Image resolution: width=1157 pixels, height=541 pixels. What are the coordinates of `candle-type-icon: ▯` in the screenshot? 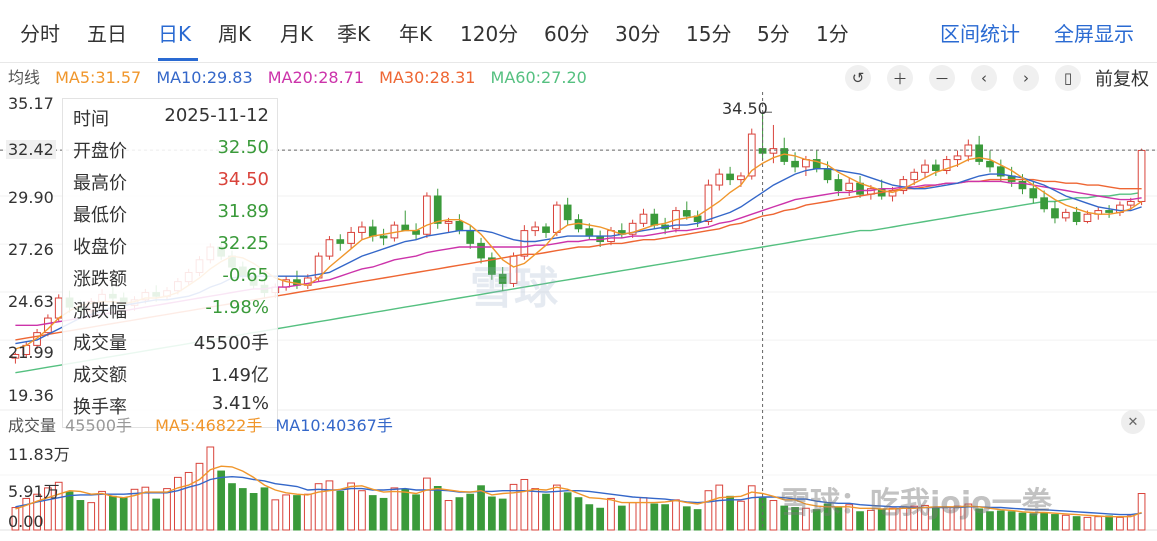 It's located at (1068, 78).